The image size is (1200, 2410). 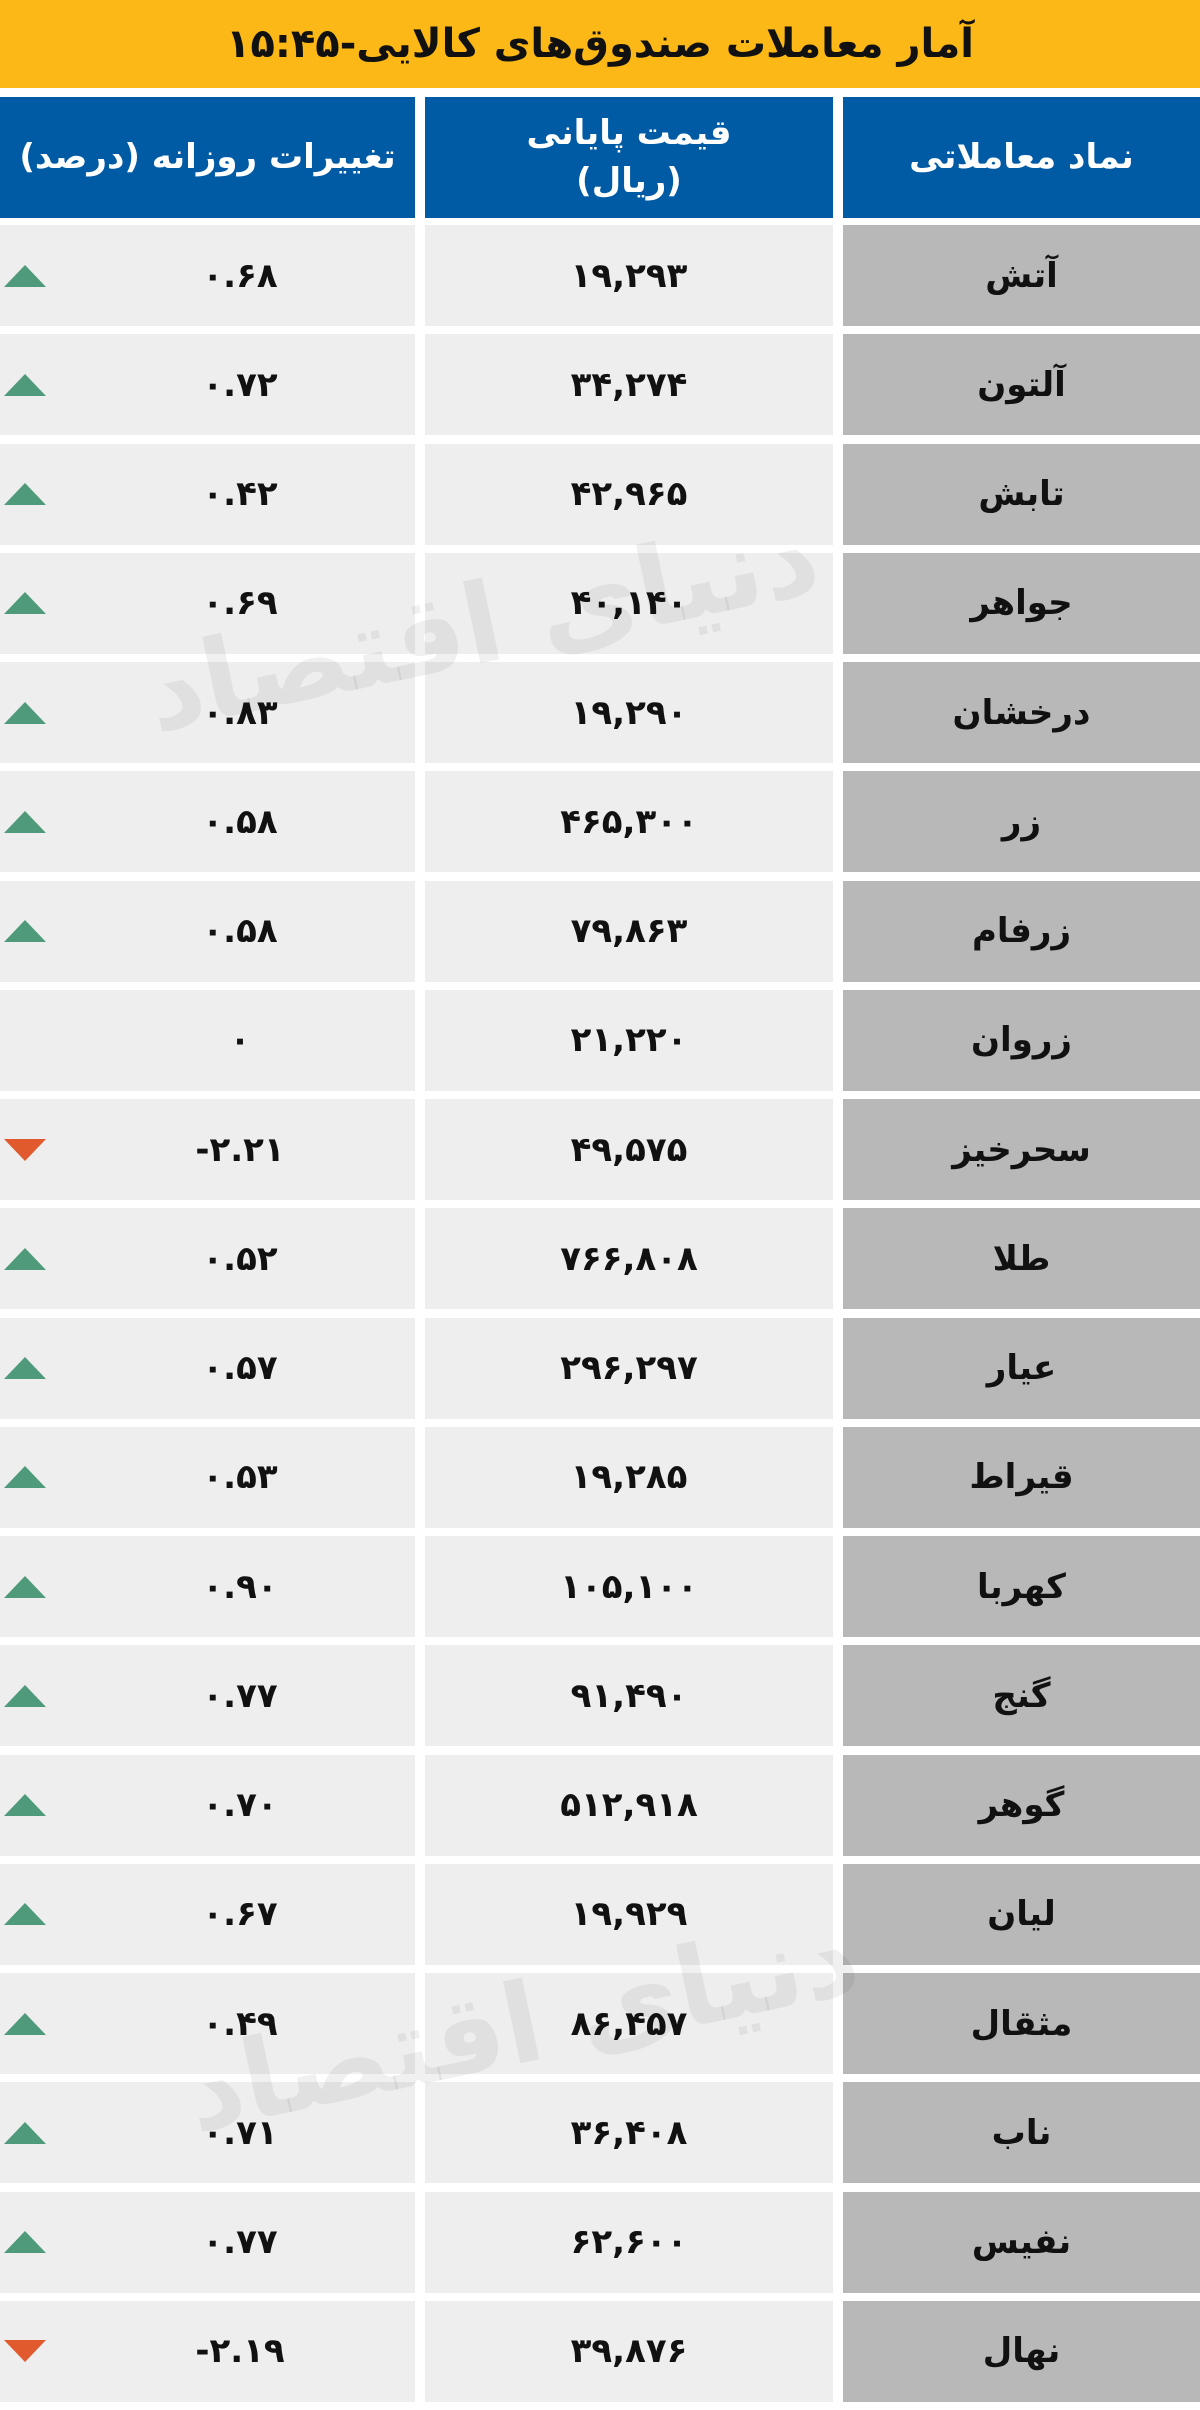 I want to click on symbol-cell: سحرخیز, so click(x=1021, y=1149).